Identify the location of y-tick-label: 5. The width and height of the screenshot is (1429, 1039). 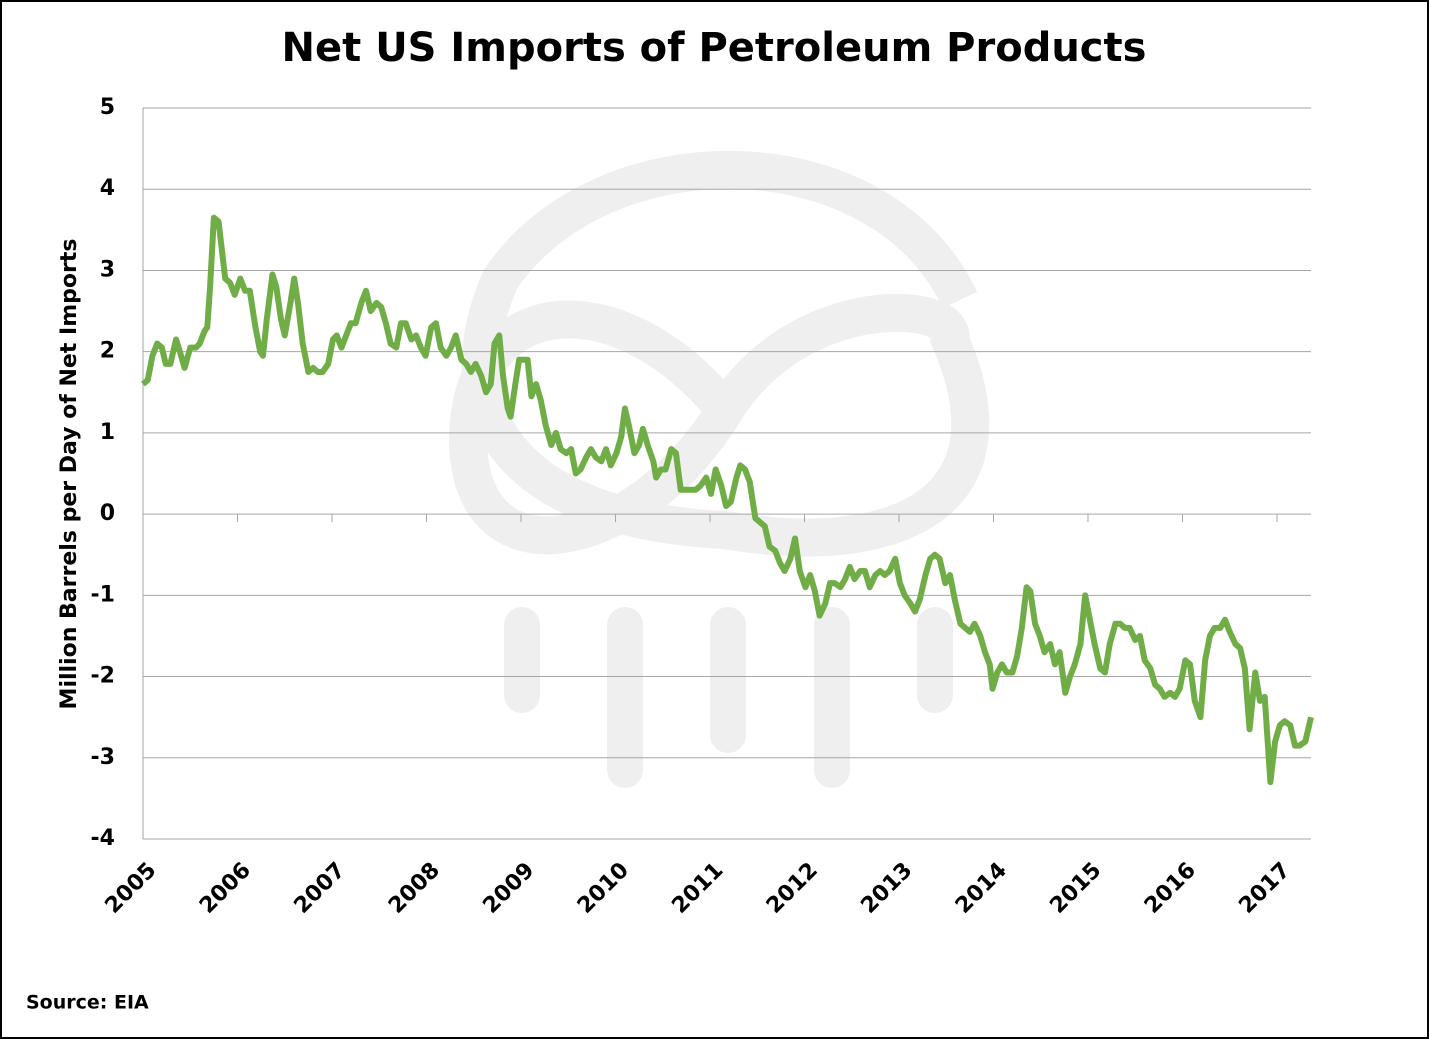
(107, 107).